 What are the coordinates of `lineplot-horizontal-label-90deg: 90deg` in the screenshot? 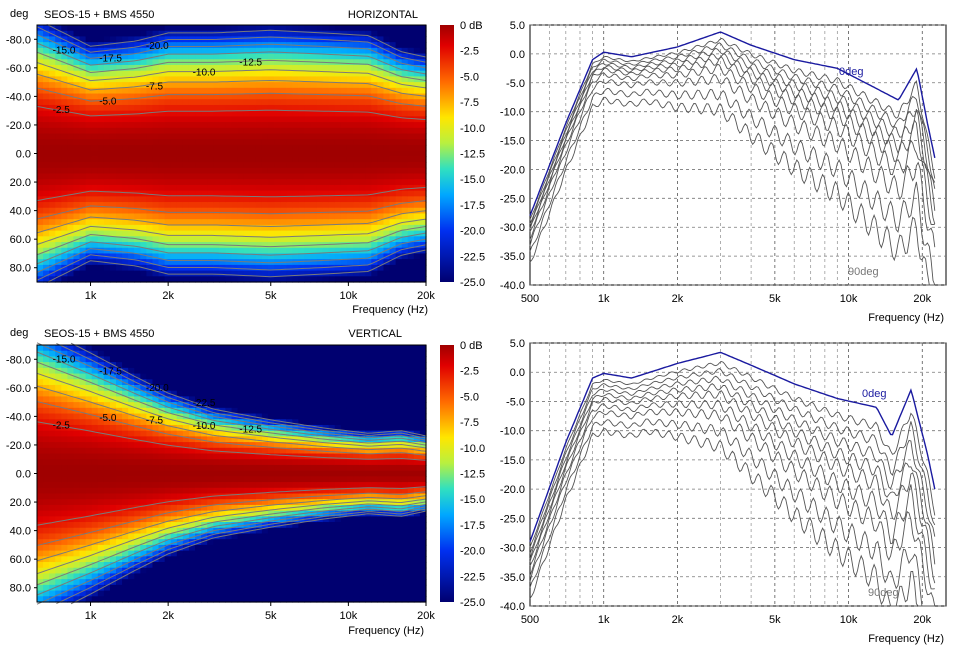 It's located at (863, 272).